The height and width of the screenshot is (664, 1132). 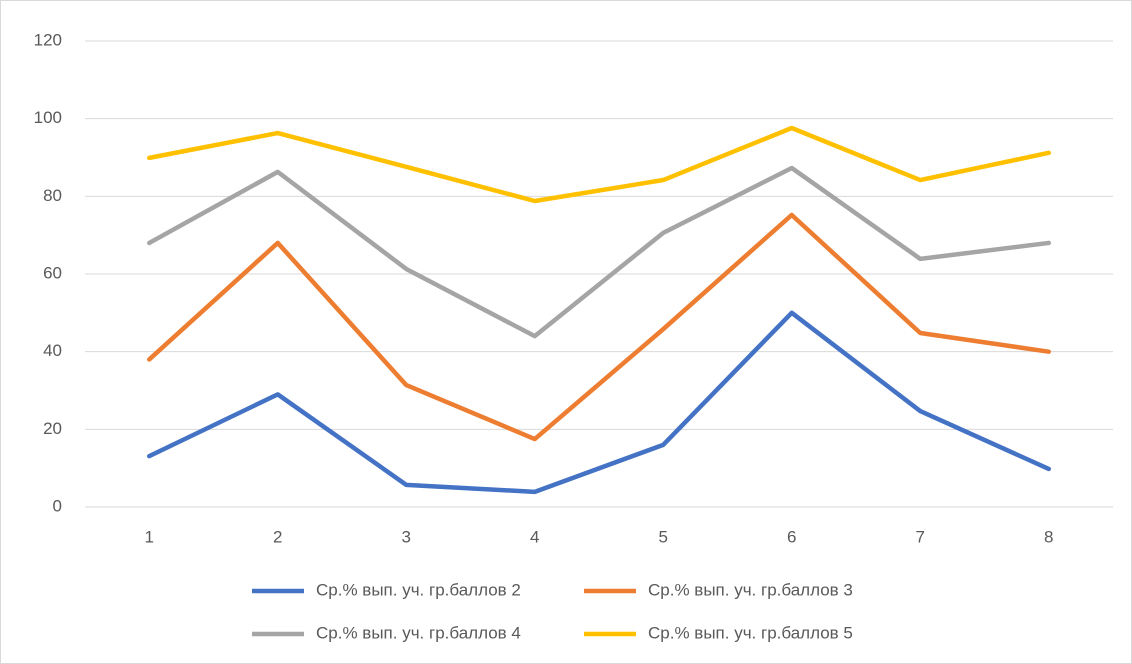 I want to click on x-tick-label: 1, so click(x=149, y=536).